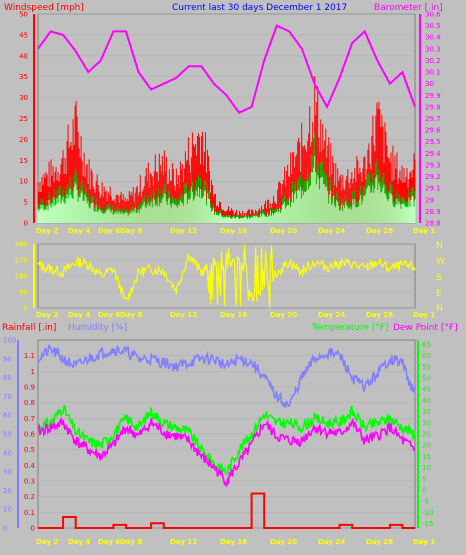 The width and height of the screenshot is (466, 555). Describe the element at coordinates (109, 315) in the screenshot. I see `day-tick-label: Day 6` at that location.